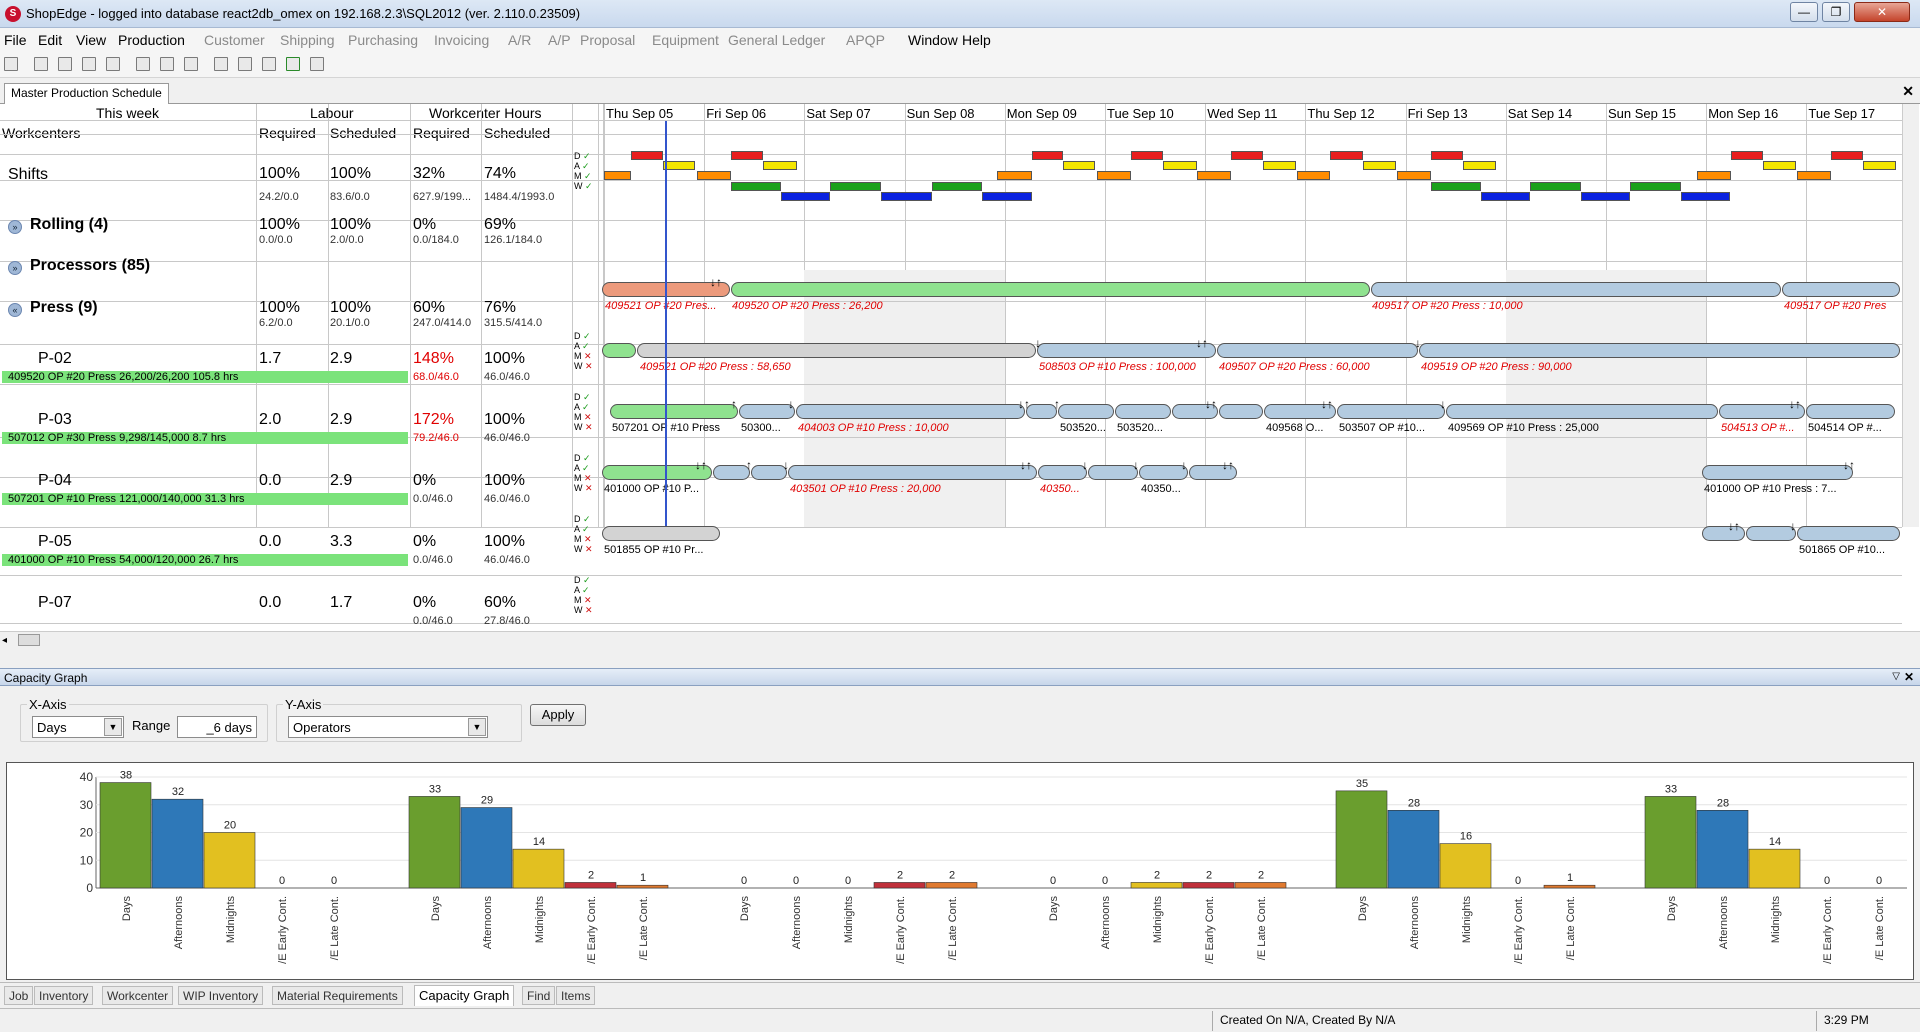 This screenshot has width=1920, height=1032. What do you see at coordinates (64, 307) in the screenshot?
I see `group-press: Press (9)` at bounding box center [64, 307].